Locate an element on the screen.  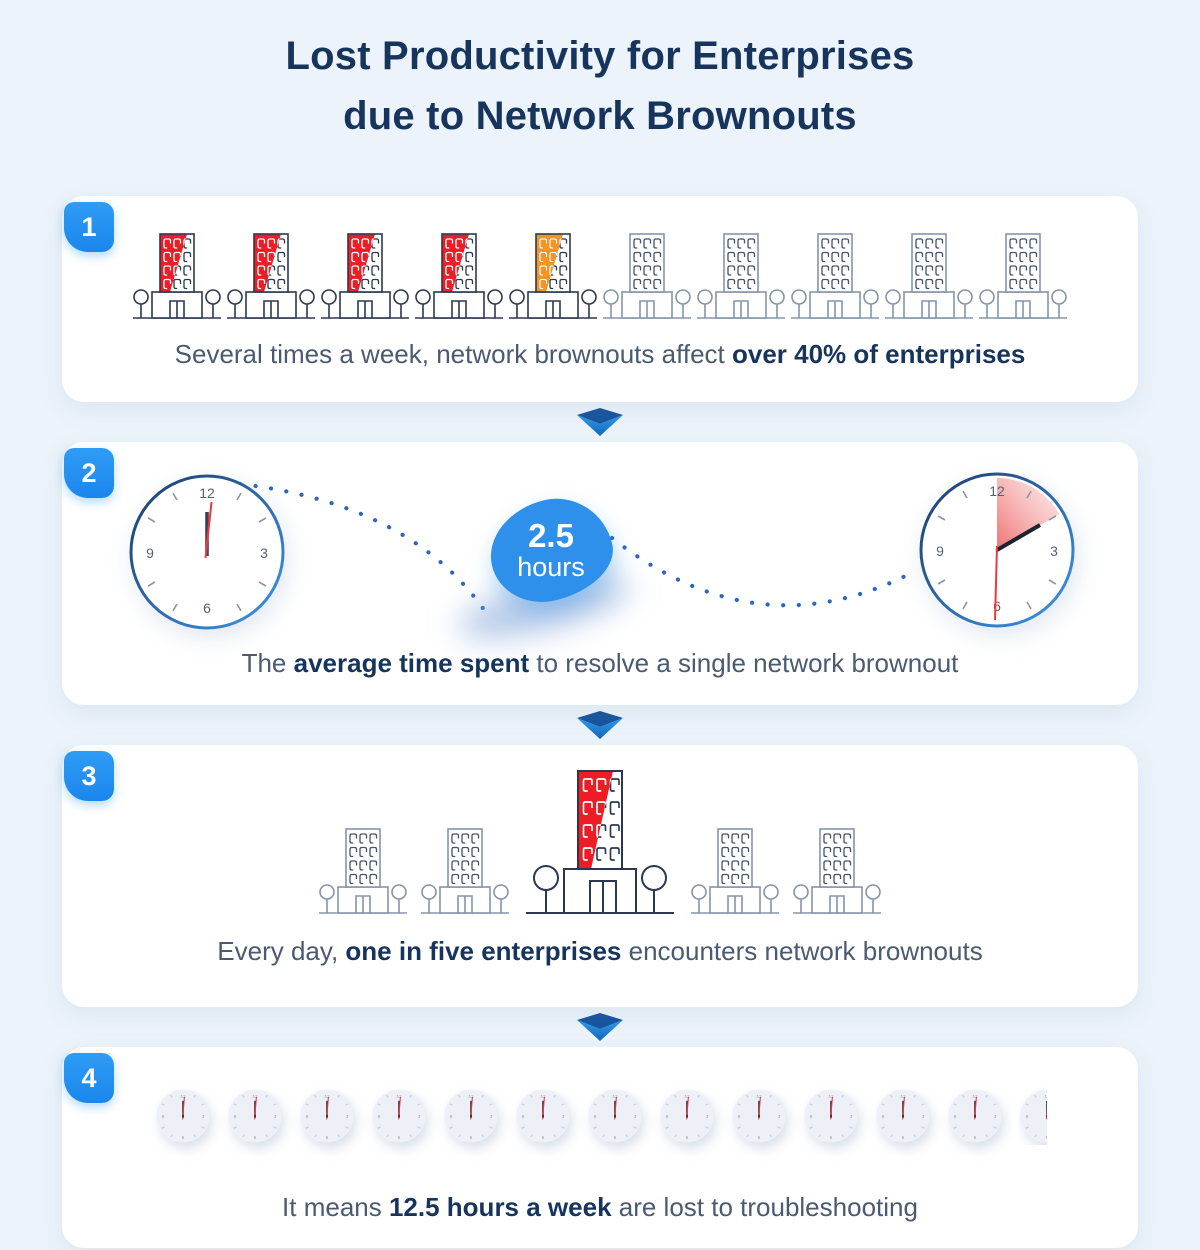
bubble-value: 2.5 is located at coordinates (551, 535).